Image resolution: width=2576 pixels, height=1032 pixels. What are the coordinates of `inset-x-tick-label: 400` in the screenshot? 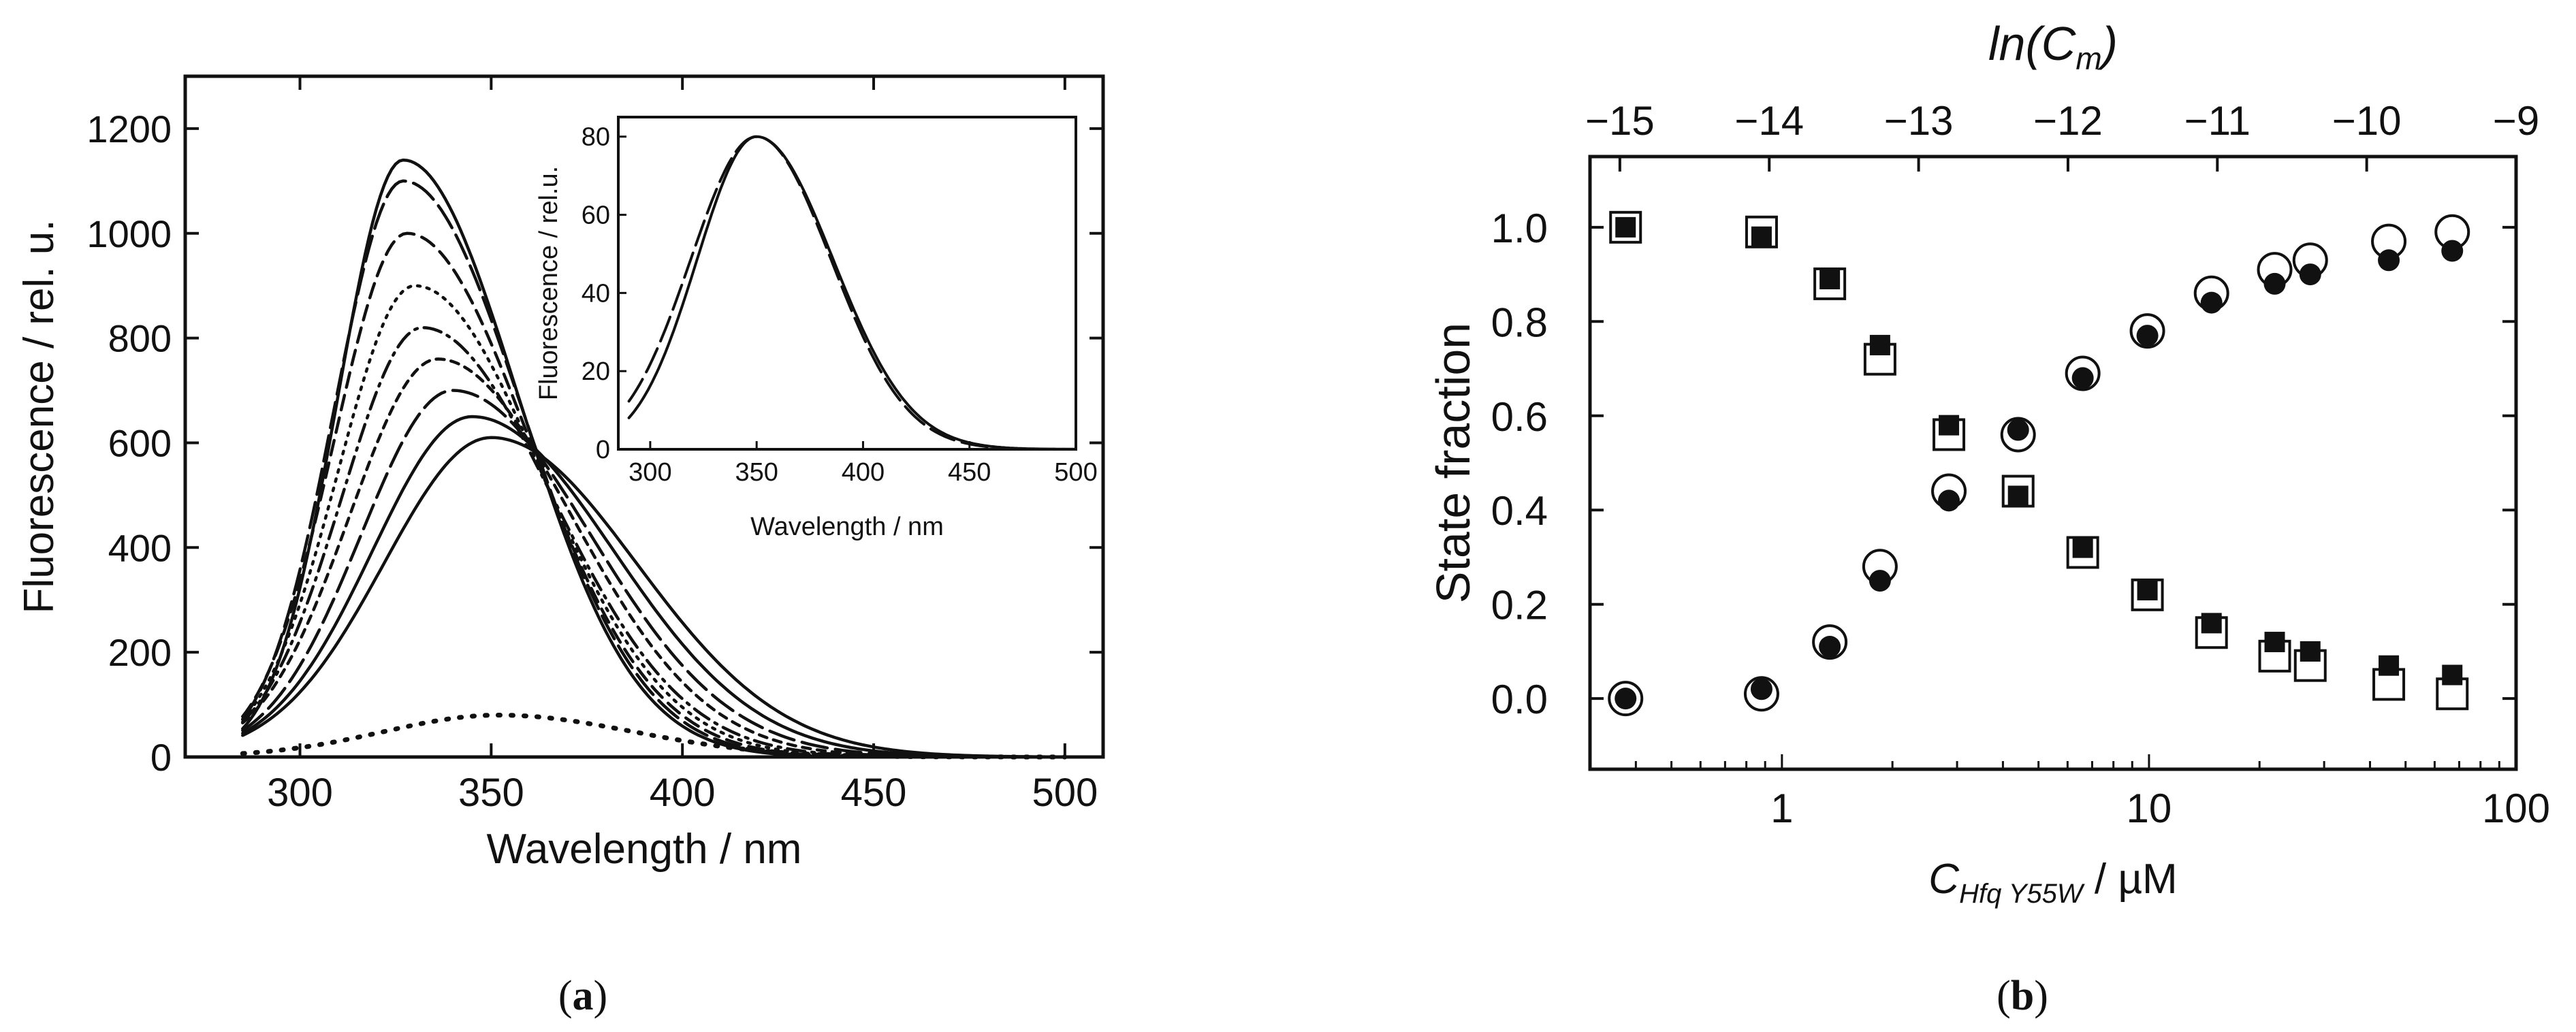 It's located at (863, 472).